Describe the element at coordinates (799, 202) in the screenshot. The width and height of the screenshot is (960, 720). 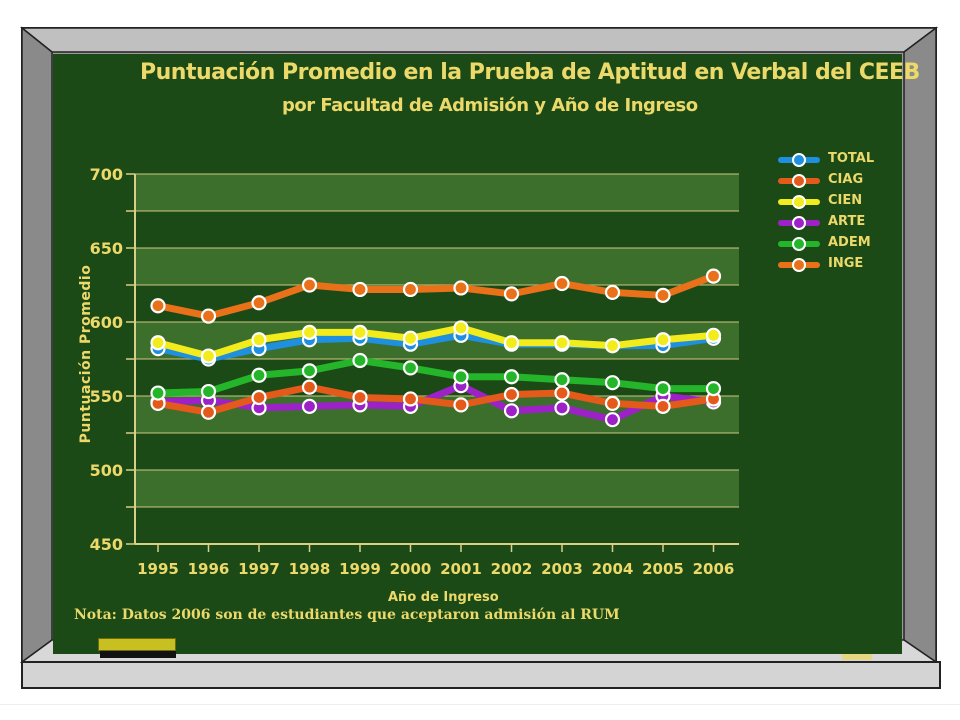
I see `legend-marker-cien` at that location.